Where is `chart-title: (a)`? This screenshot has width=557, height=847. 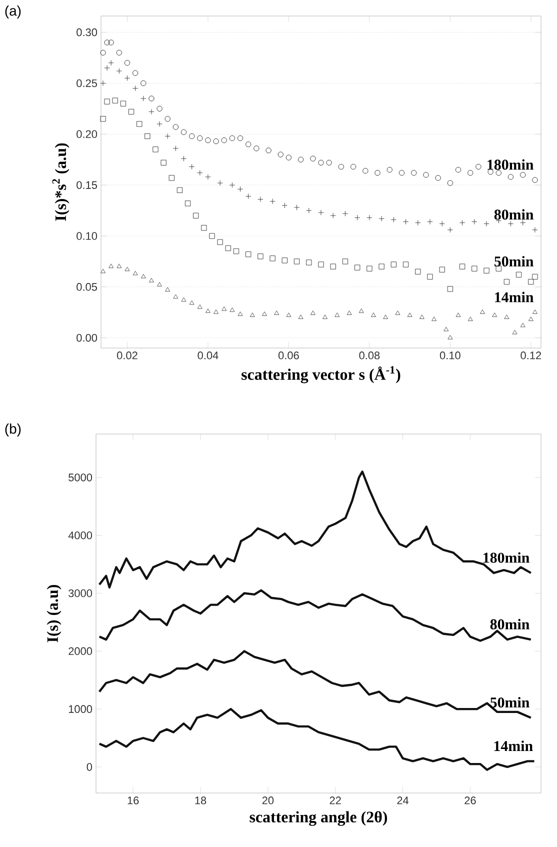
chart-title: (a) is located at coordinates (13, 12).